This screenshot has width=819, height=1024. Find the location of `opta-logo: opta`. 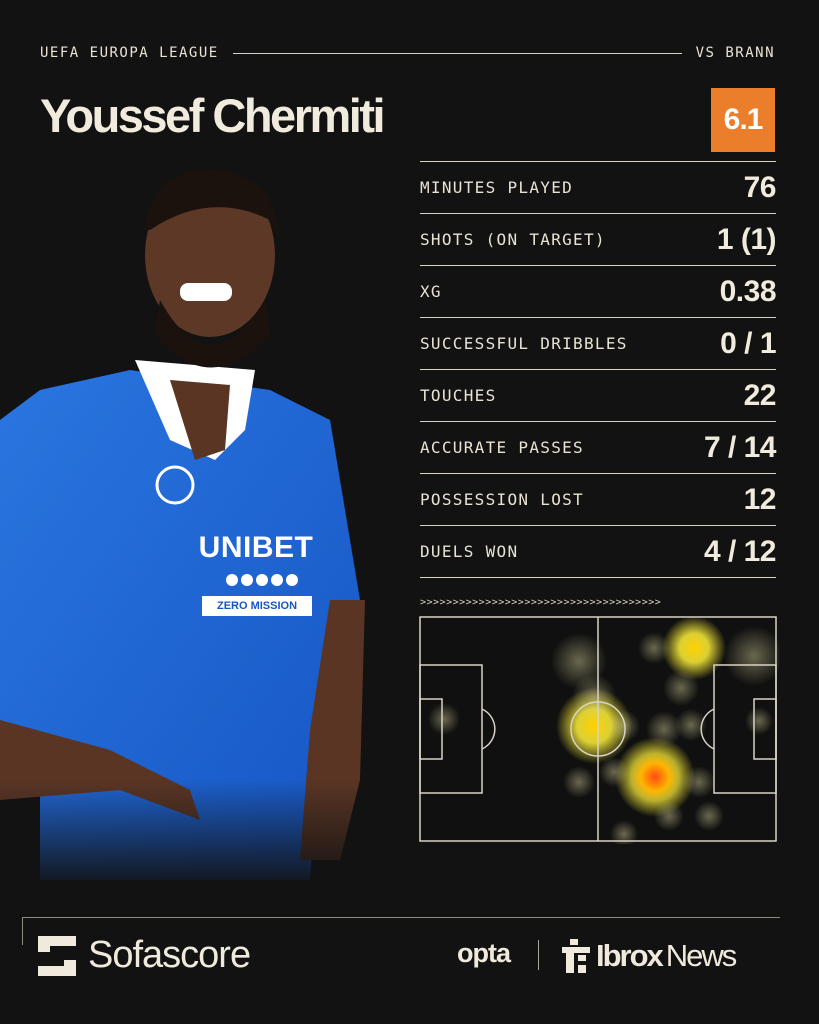

opta-logo: opta is located at coordinates (484, 953).